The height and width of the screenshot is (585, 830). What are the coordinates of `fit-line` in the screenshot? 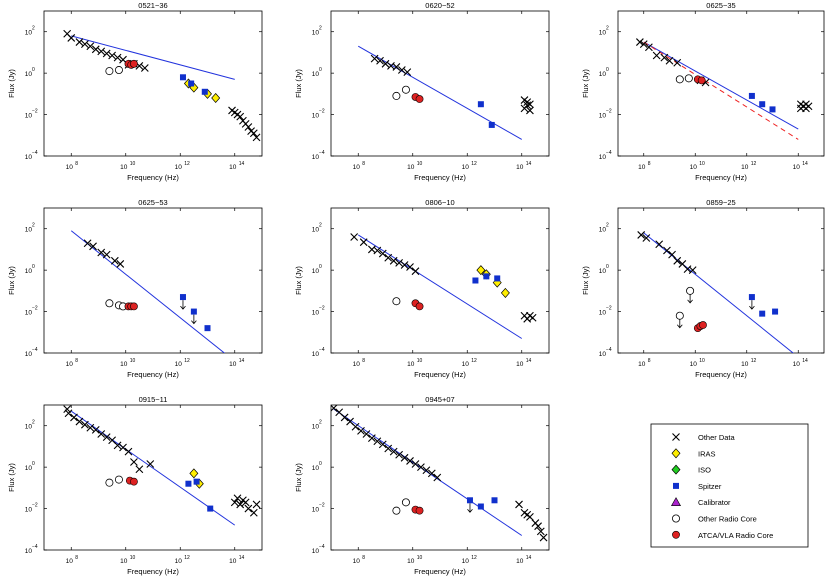 It's located at (721, 85).